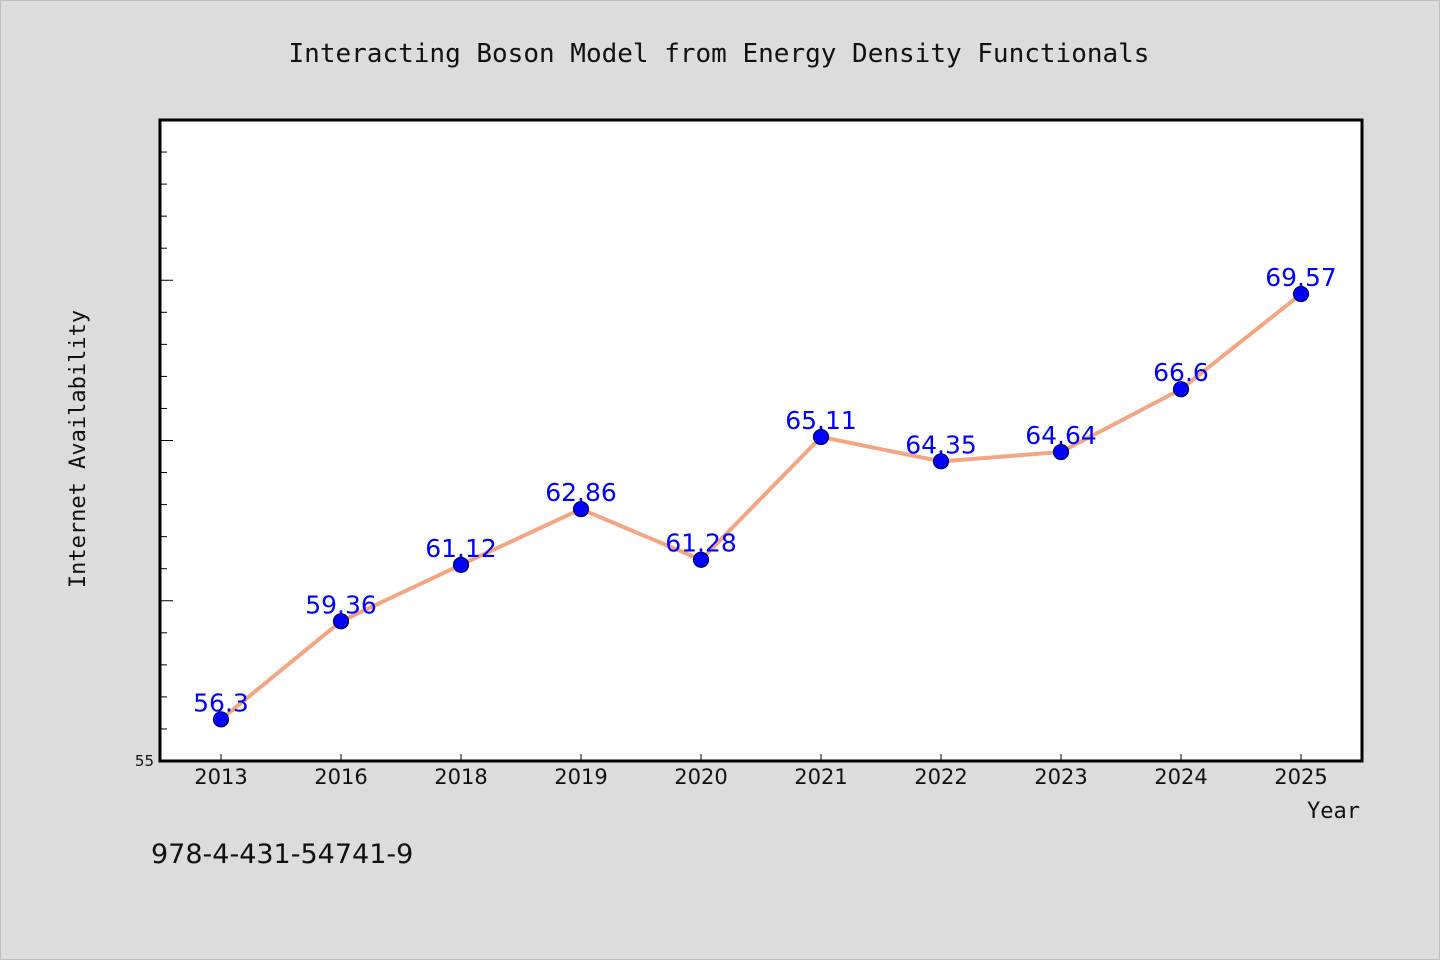  Describe the element at coordinates (144, 761) in the screenshot. I see `y-tick-label: 55` at that location.